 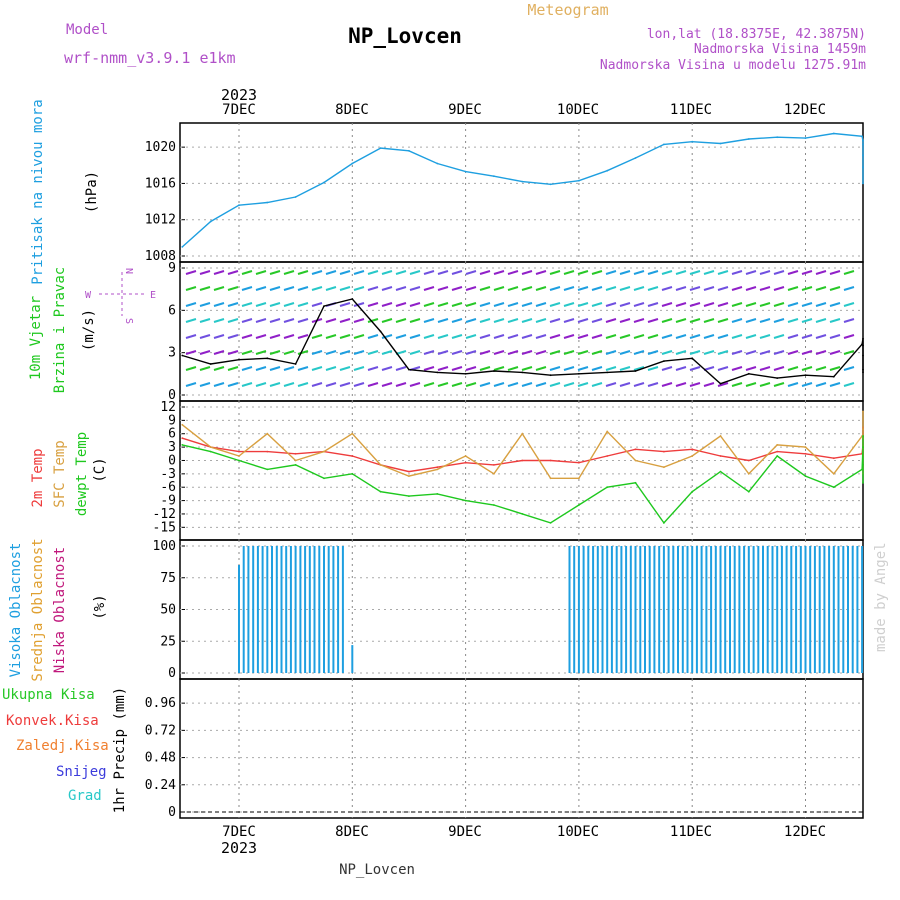 I want to click on compass-w: W, so click(x=88, y=295).